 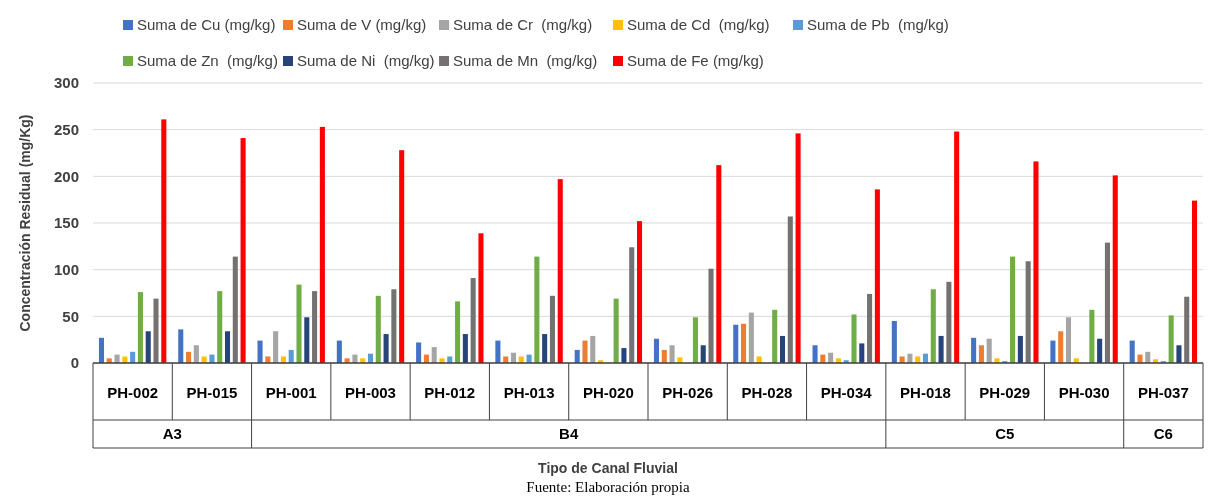 I want to click on legend-label: Suma de Zn (mg/kg), so click(x=207, y=60).